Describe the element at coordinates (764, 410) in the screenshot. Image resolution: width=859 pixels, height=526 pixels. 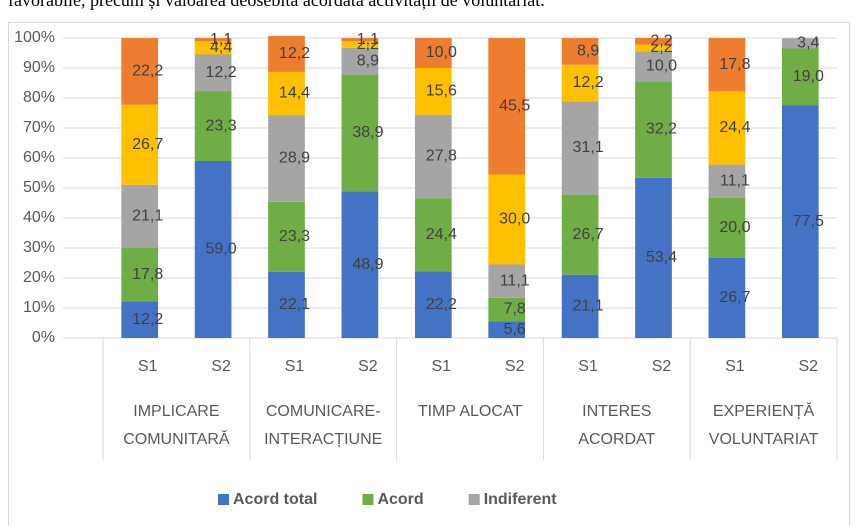
I see `group-label: EXPERIENȚĂ` at that location.